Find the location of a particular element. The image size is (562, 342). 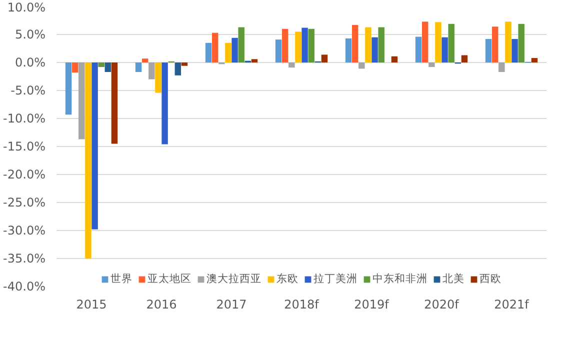

x-tick-label: 2016 is located at coordinates (161, 305).